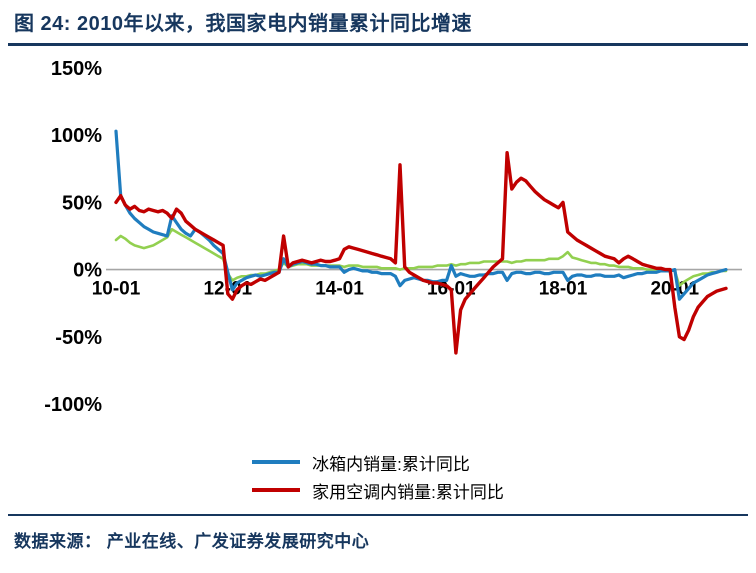  Describe the element at coordinates (339, 289) in the screenshot. I see `x-tick-label: 14-01` at that location.